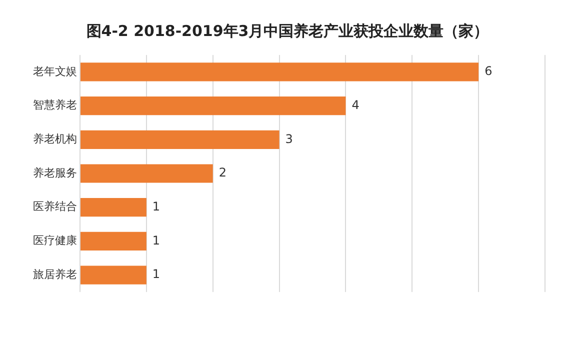 The image size is (580, 342). I want to click on chart-title: 图4-2 2018-2019年3月中国养老产业获投企业数量（家）, so click(287, 31).